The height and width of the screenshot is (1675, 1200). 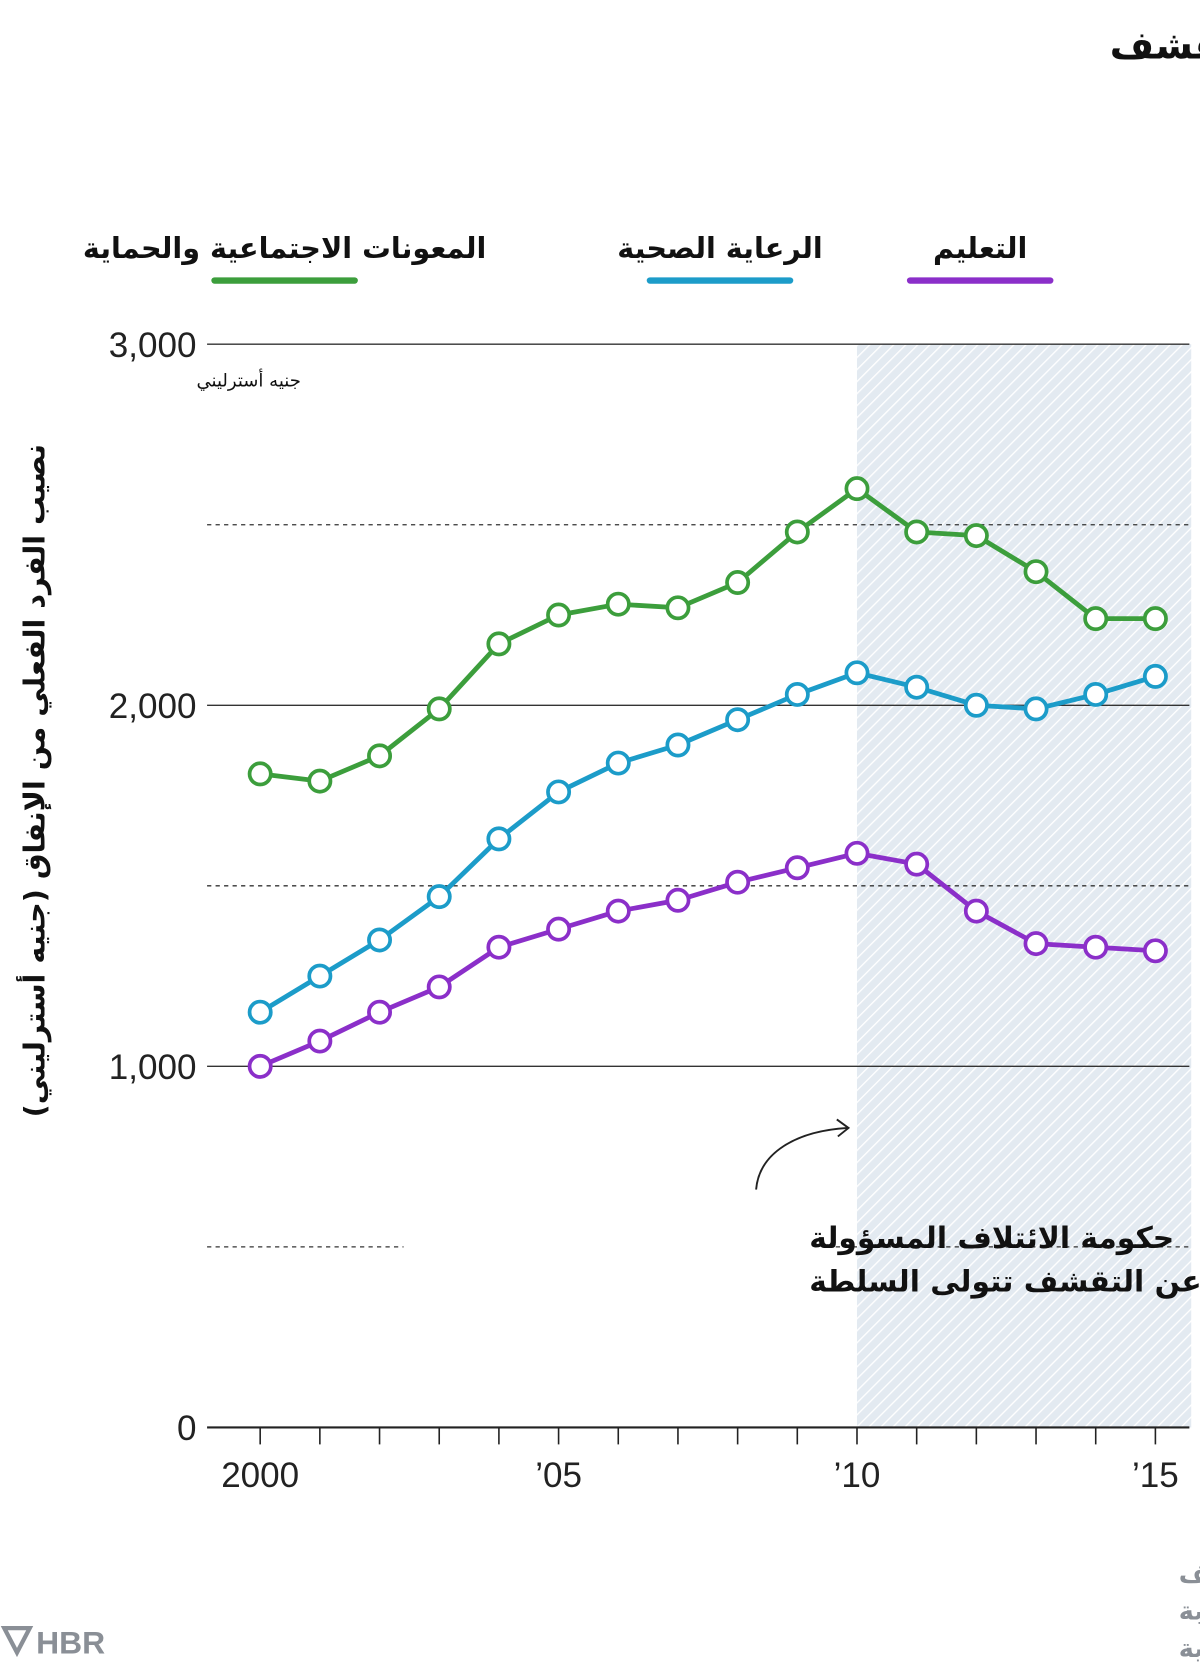 What do you see at coordinates (1155, 1475) in the screenshot?
I see `x-tick-label: ’15` at bounding box center [1155, 1475].